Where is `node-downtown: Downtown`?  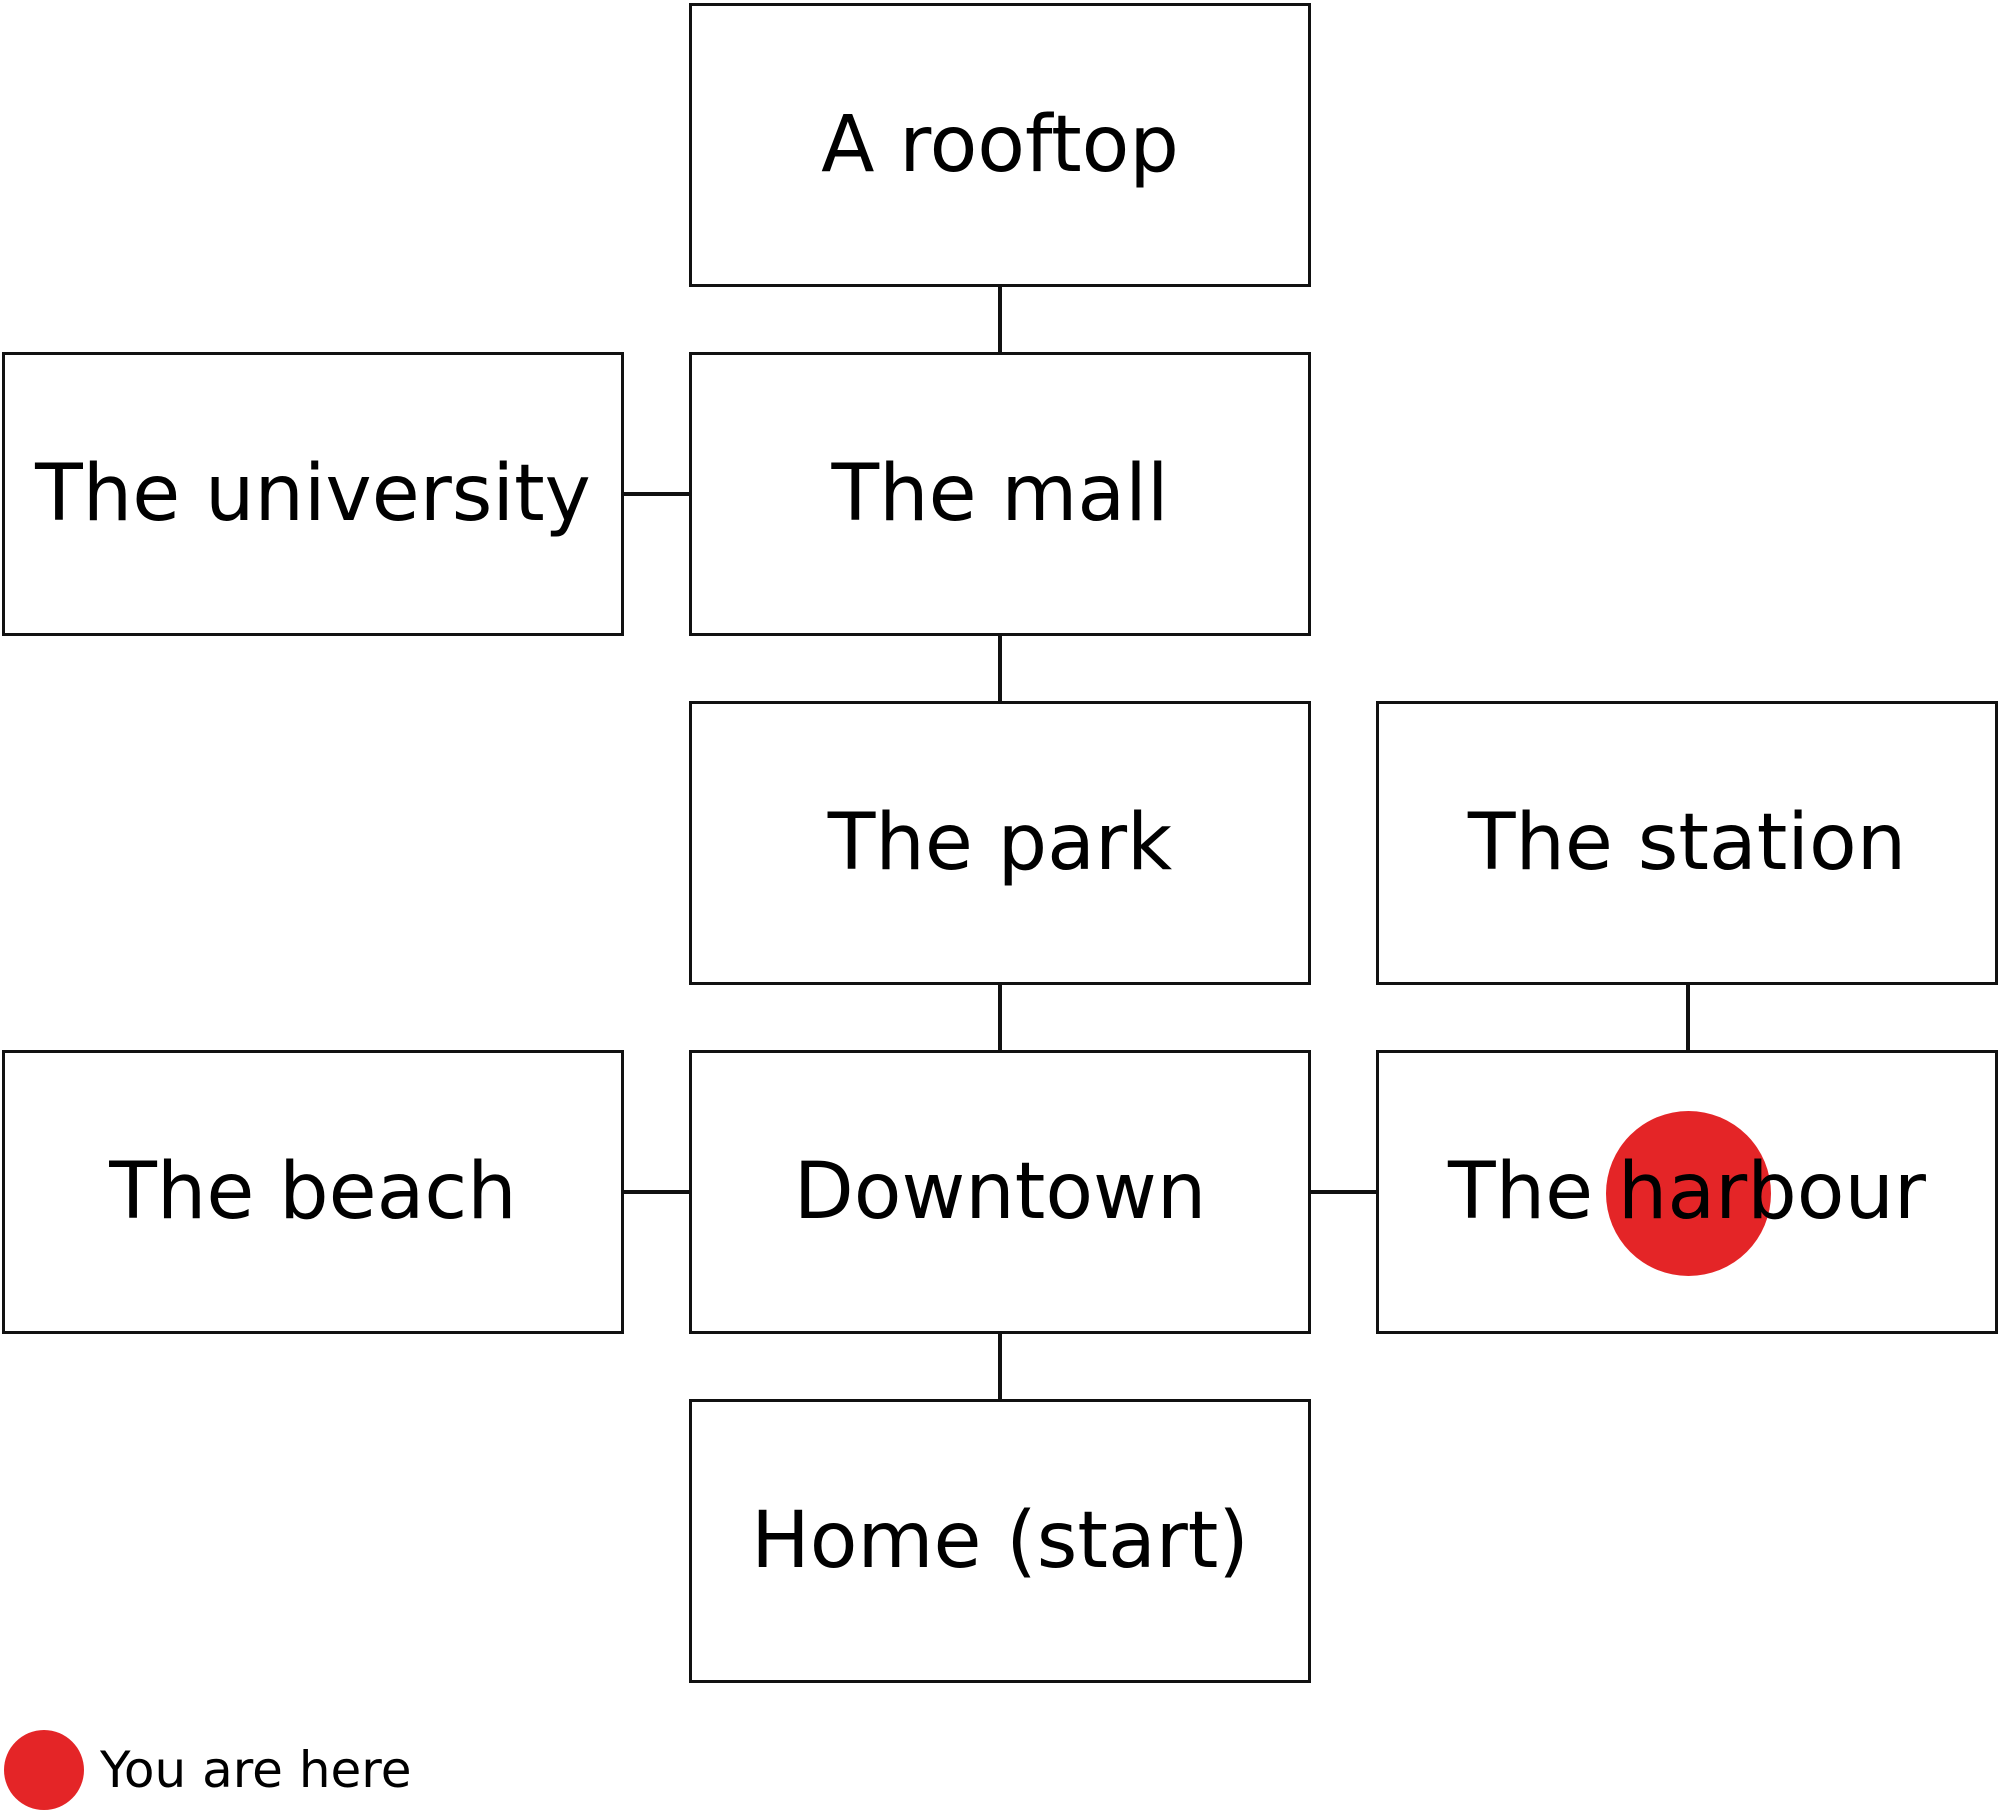 node-downtown: Downtown is located at coordinates (1000, 1192).